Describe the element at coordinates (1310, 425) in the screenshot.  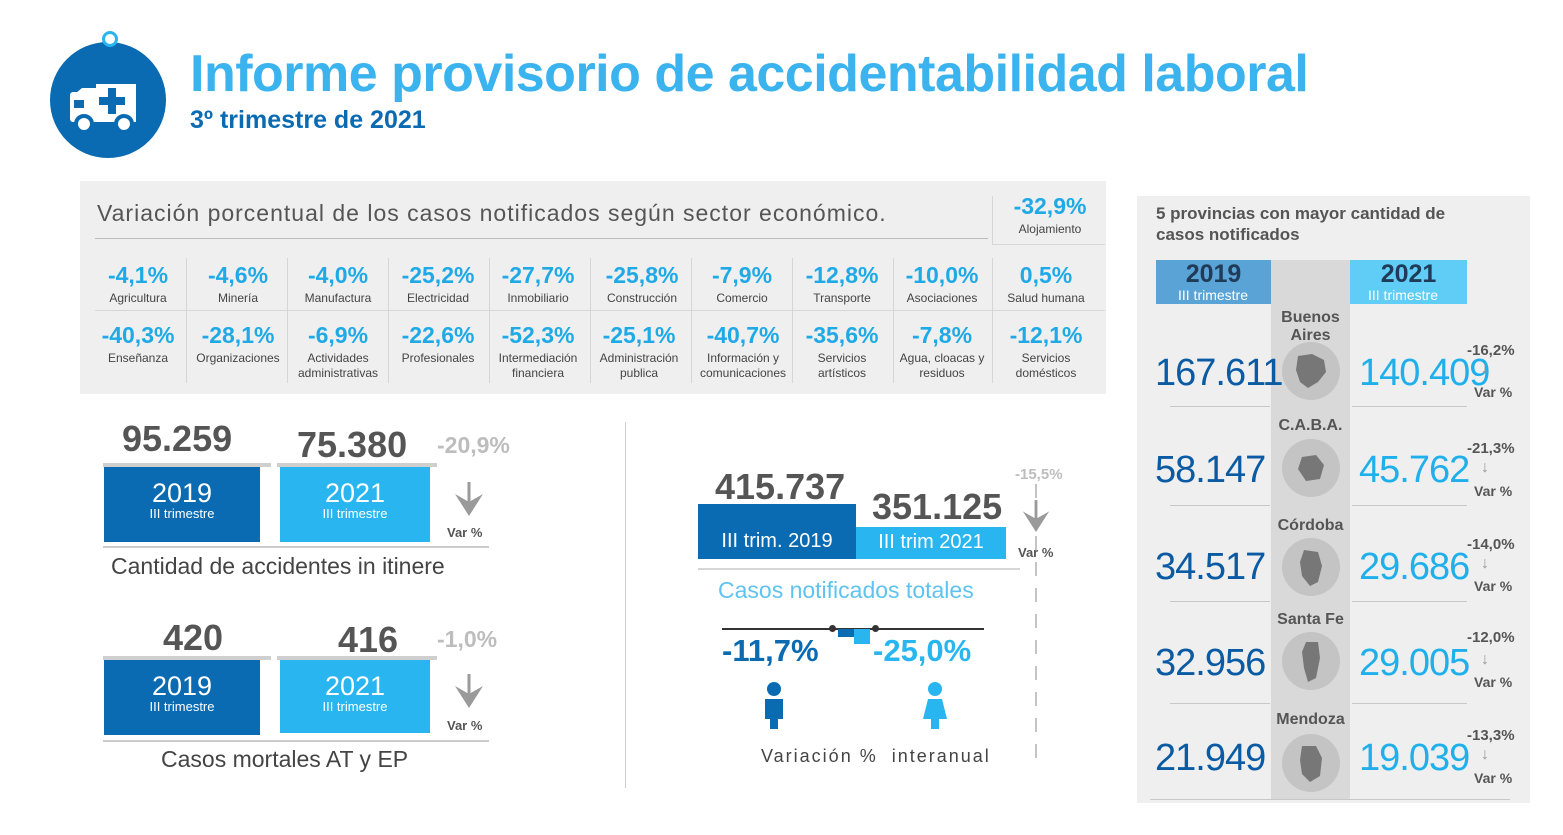
I see `province-name: C.A.B.A.` at that location.